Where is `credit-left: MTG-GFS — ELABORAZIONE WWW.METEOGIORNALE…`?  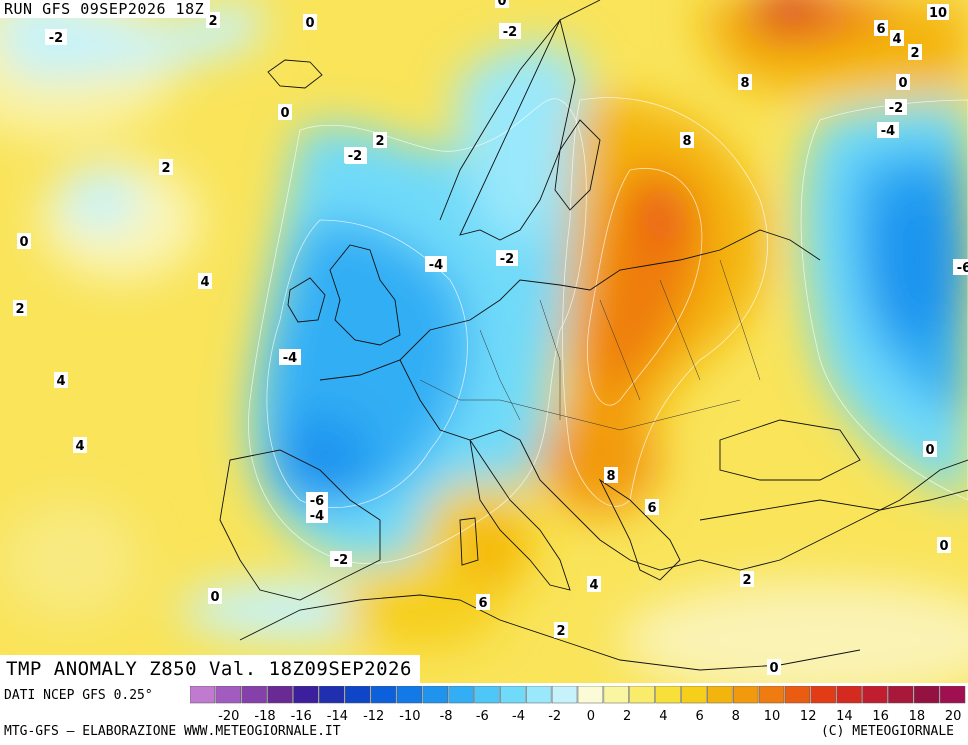
credit-left: MTG-GFS — ELABORAZIONE WWW.METEOGIORNALE… is located at coordinates (172, 731).